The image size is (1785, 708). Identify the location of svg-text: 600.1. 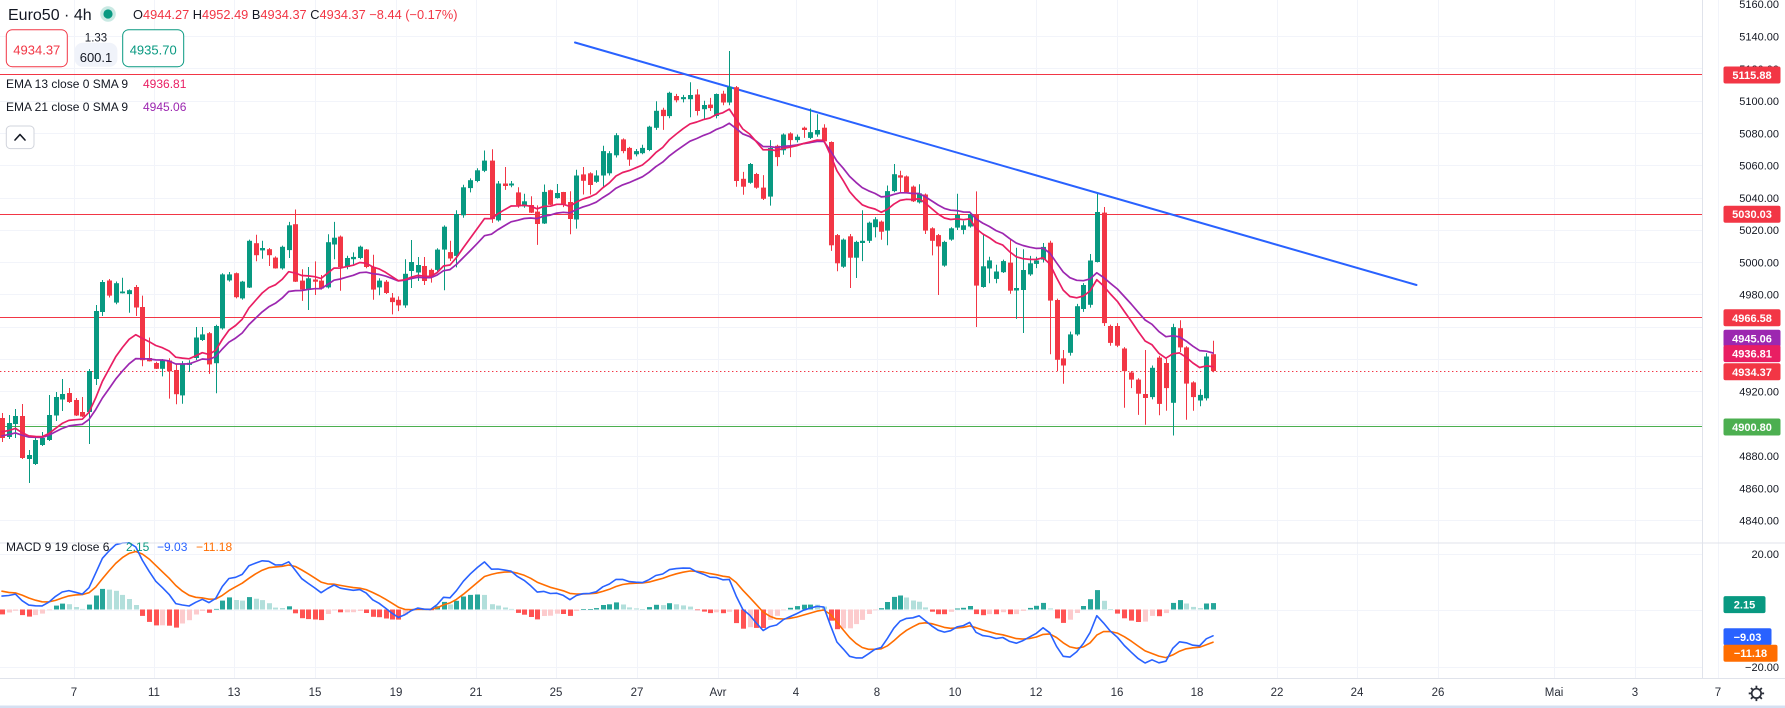
(96, 57).